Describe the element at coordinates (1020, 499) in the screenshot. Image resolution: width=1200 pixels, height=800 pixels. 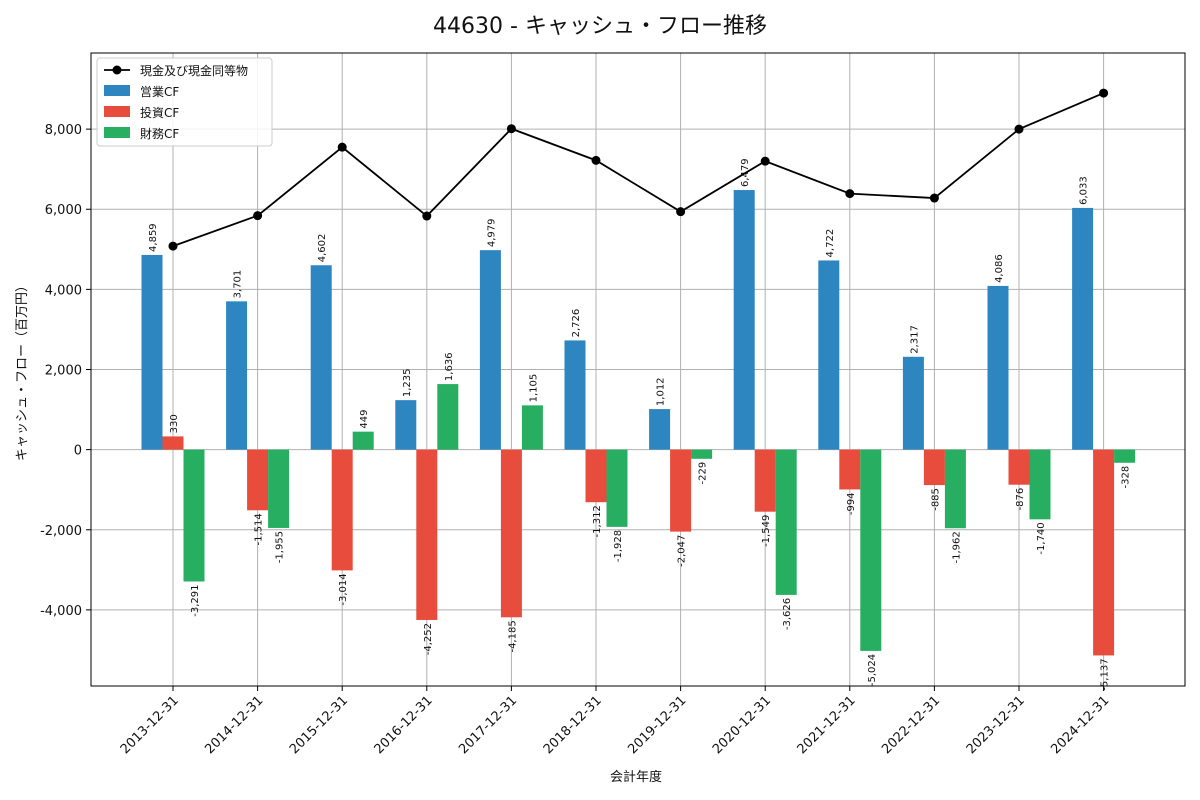
I see `bar-value-label: -876` at that location.